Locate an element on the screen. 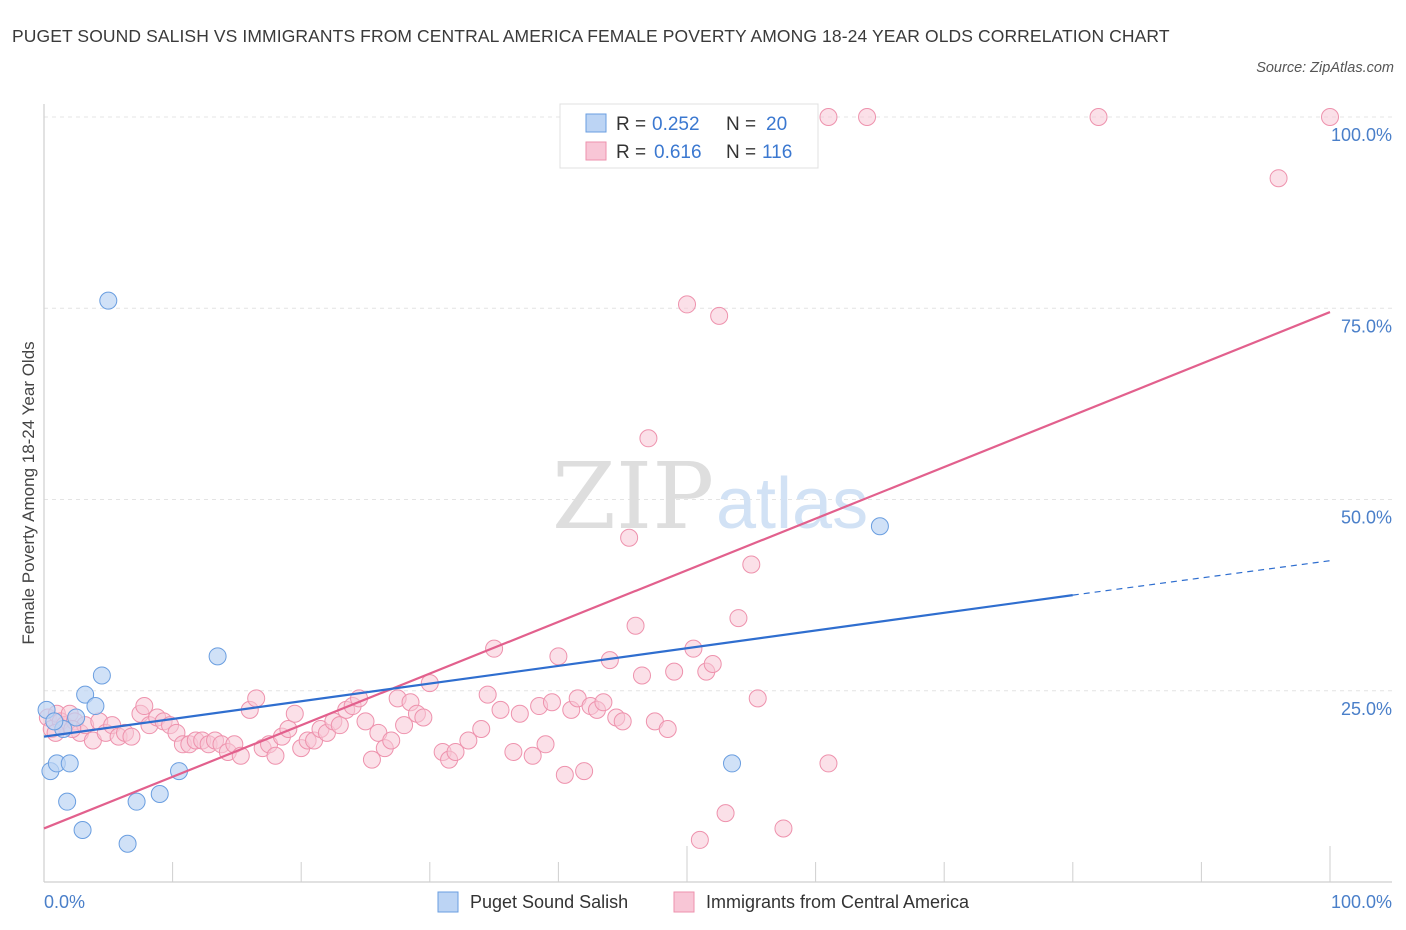 This screenshot has width=1406, height=930. legend-n-label-immigrants: N = is located at coordinates (741, 152).